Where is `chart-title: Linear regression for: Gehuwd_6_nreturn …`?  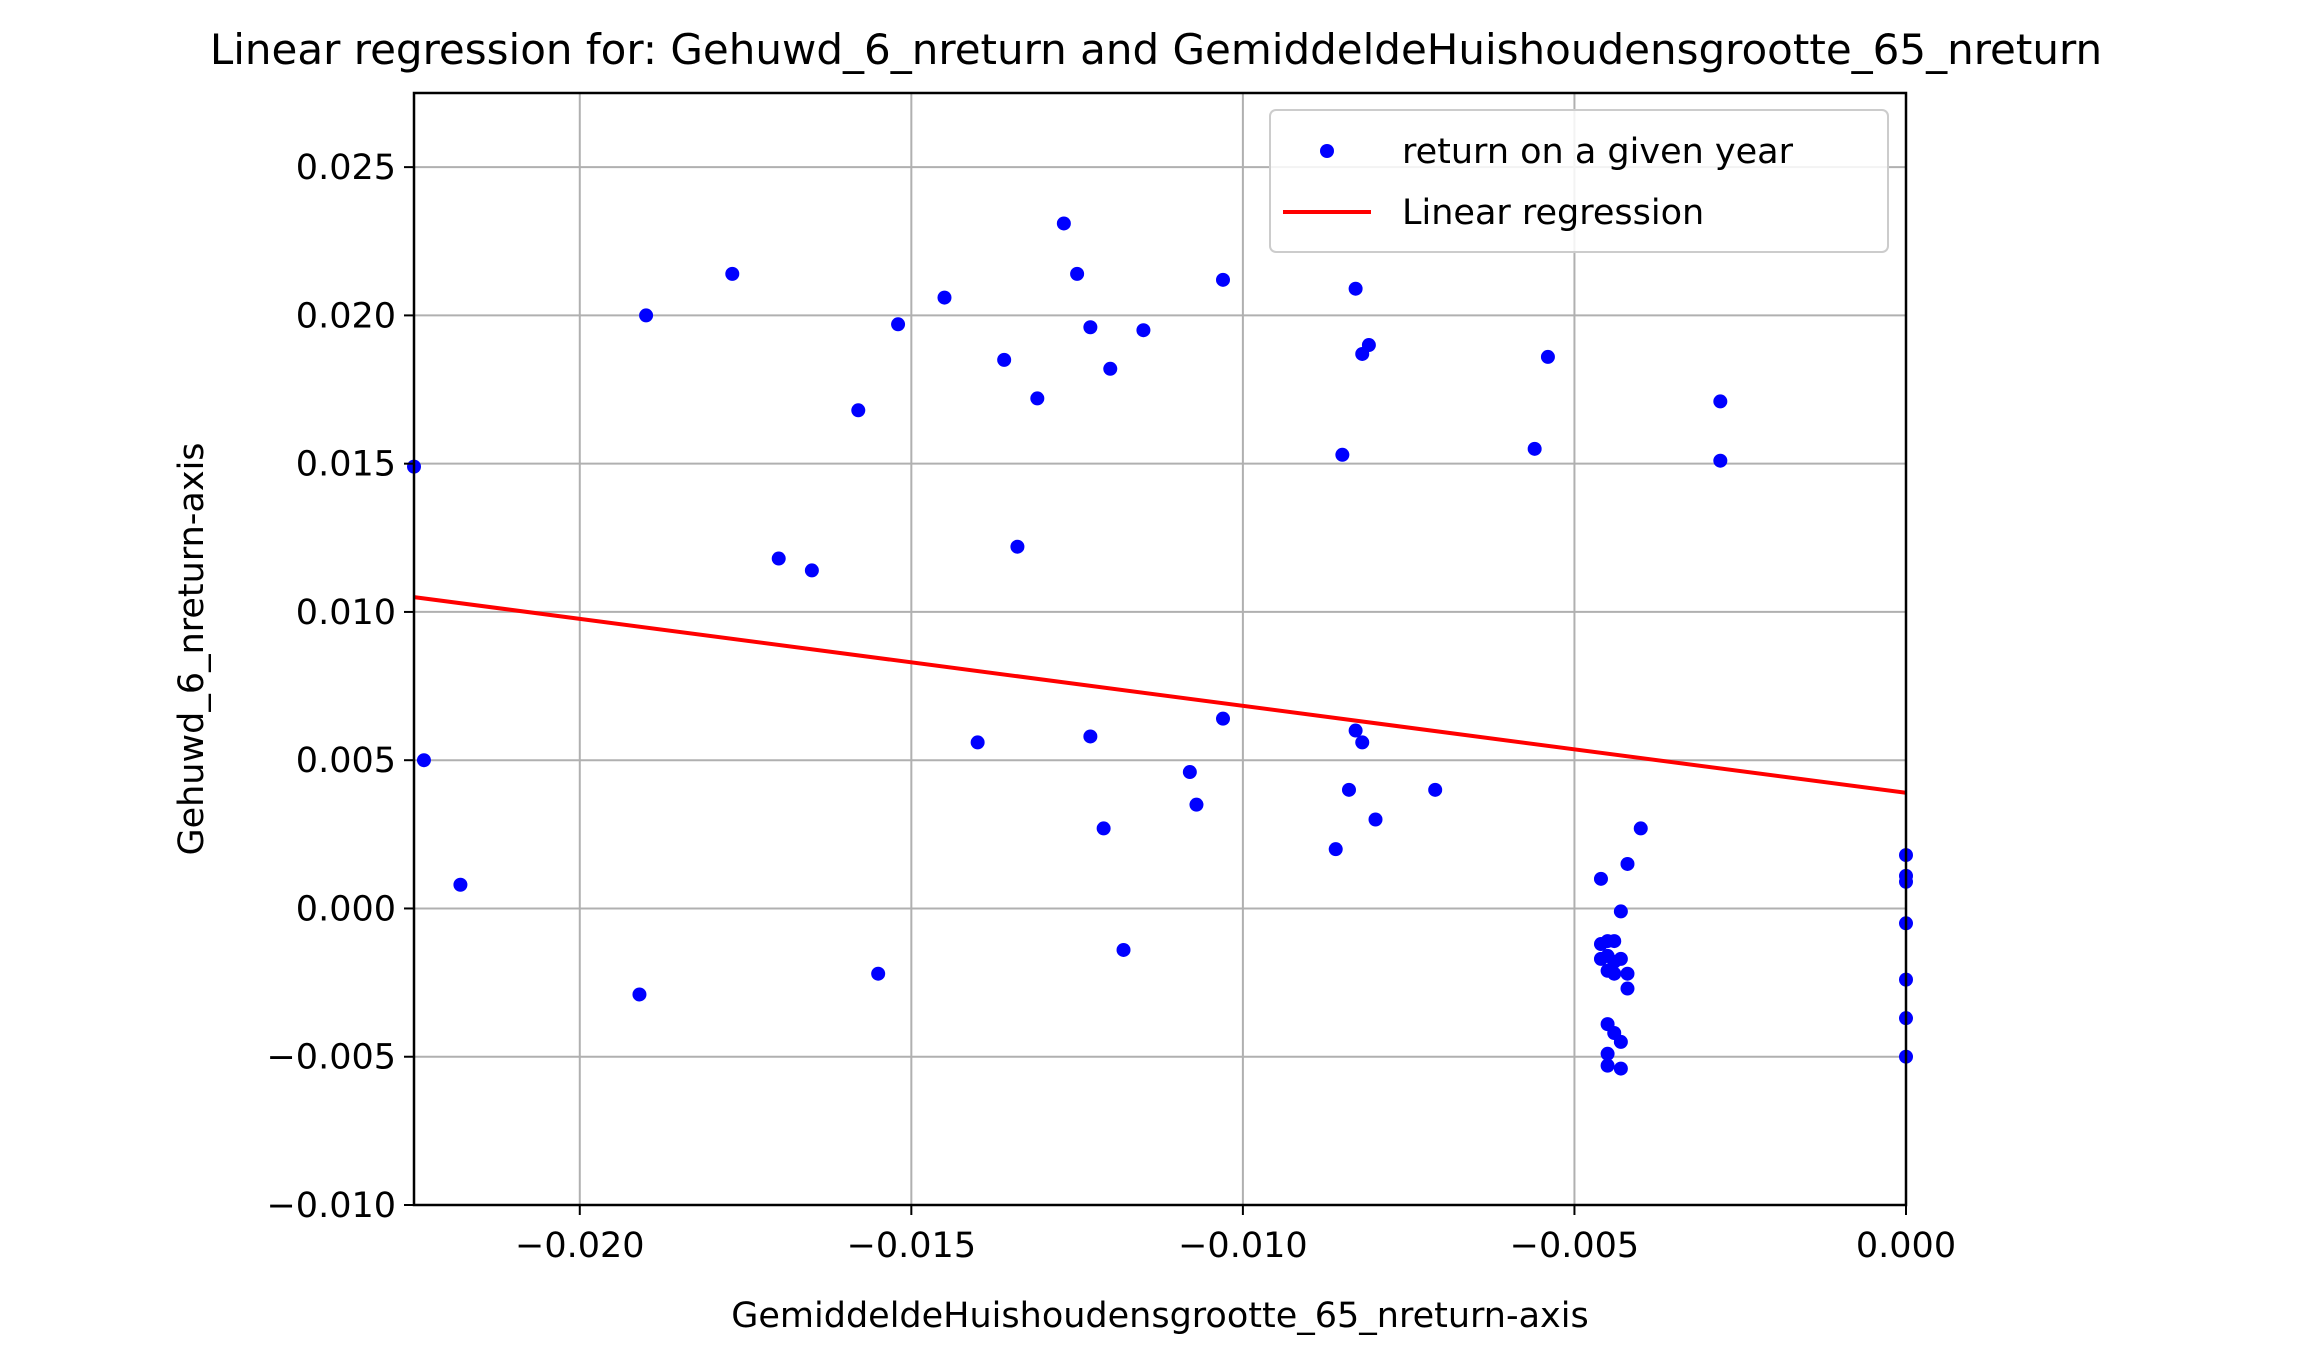
chart-title: Linear regression for: Gehuwd_6_nreturn … is located at coordinates (1156, 49).